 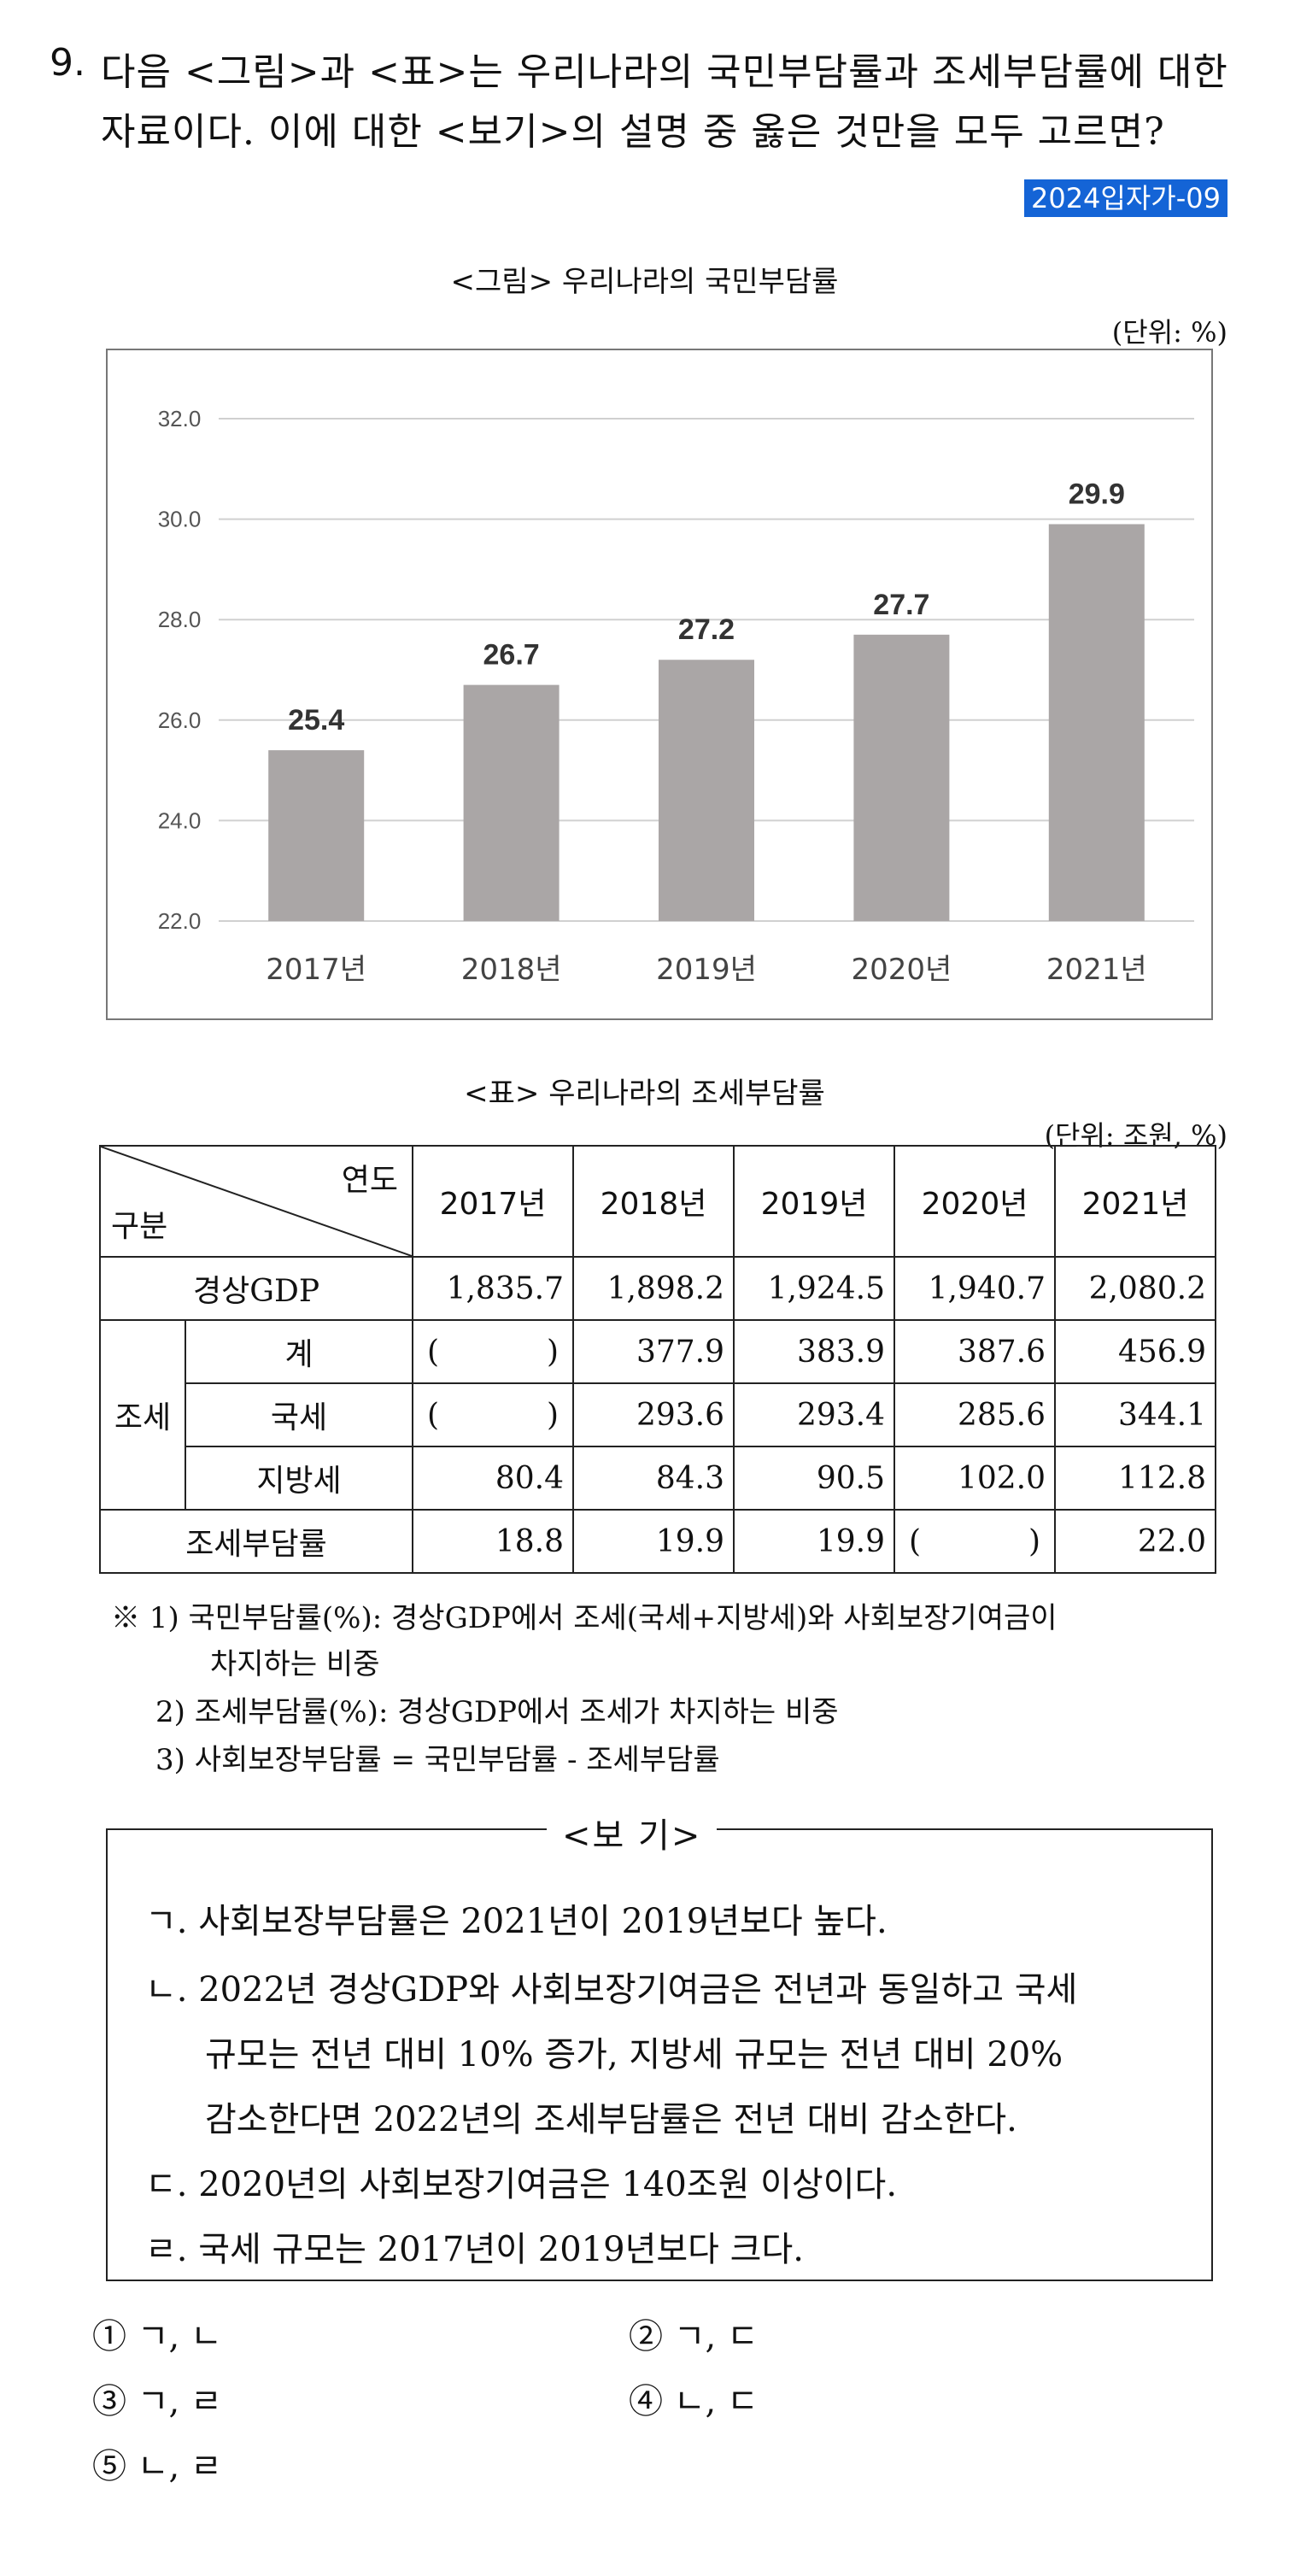 What do you see at coordinates (814, 1414) in the screenshot?
I see `national-cell: 293.4` at bounding box center [814, 1414].